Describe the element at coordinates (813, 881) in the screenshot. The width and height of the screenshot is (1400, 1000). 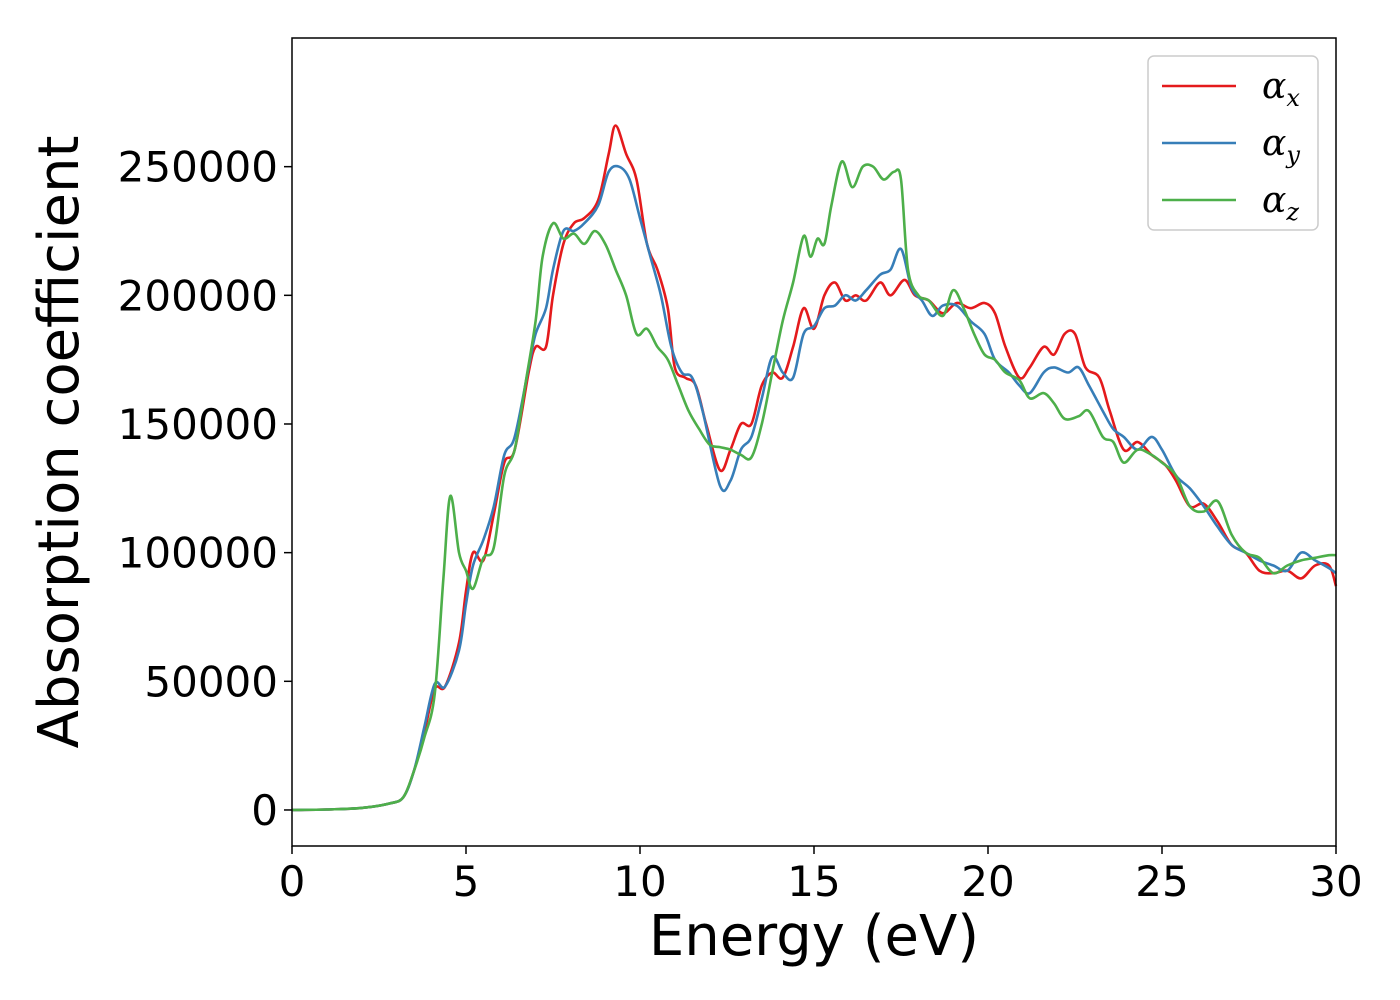
I see `x-tick-label: 15` at that location.